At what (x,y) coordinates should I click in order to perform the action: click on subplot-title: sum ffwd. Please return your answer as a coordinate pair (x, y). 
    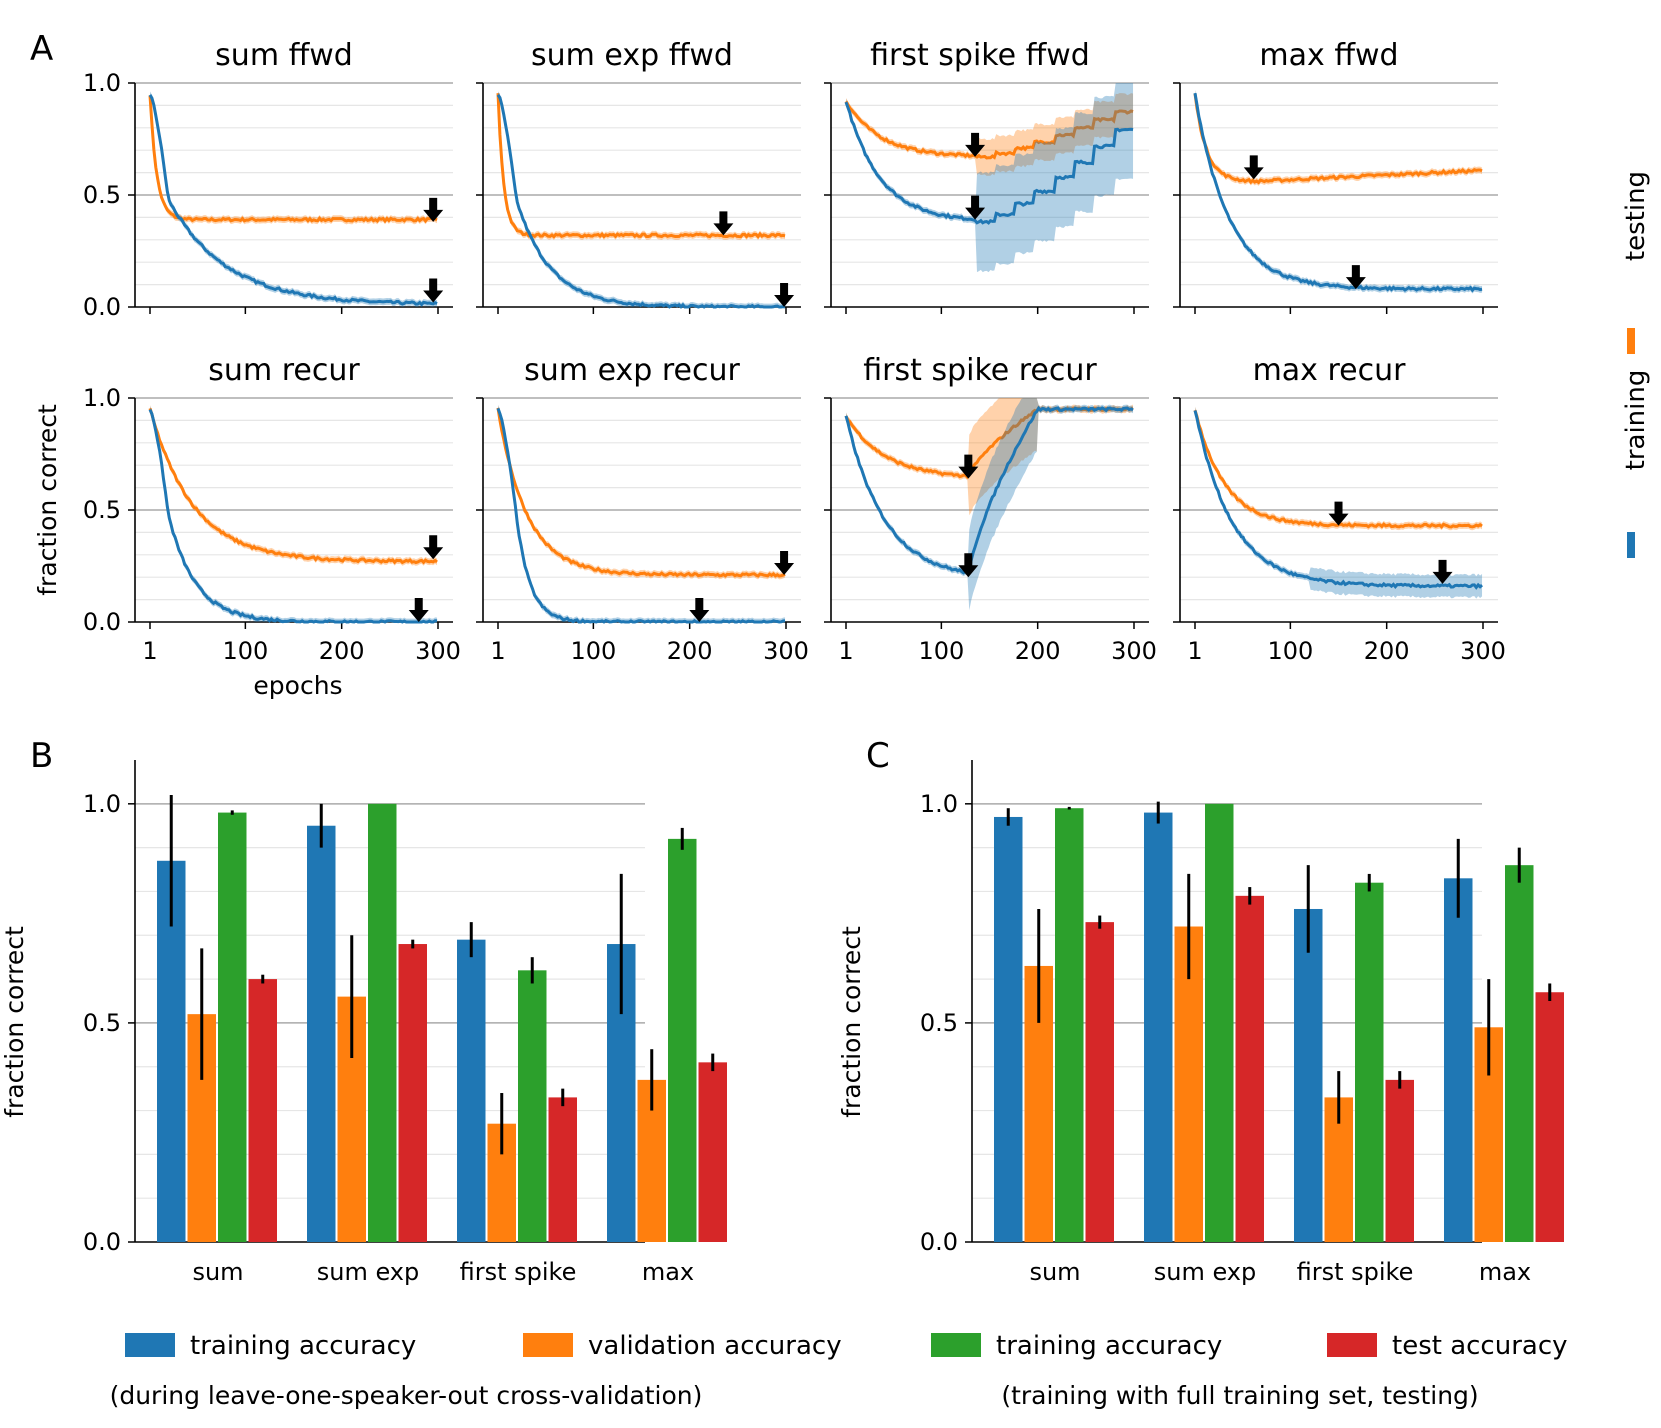
    Looking at the image, I should click on (284, 55).